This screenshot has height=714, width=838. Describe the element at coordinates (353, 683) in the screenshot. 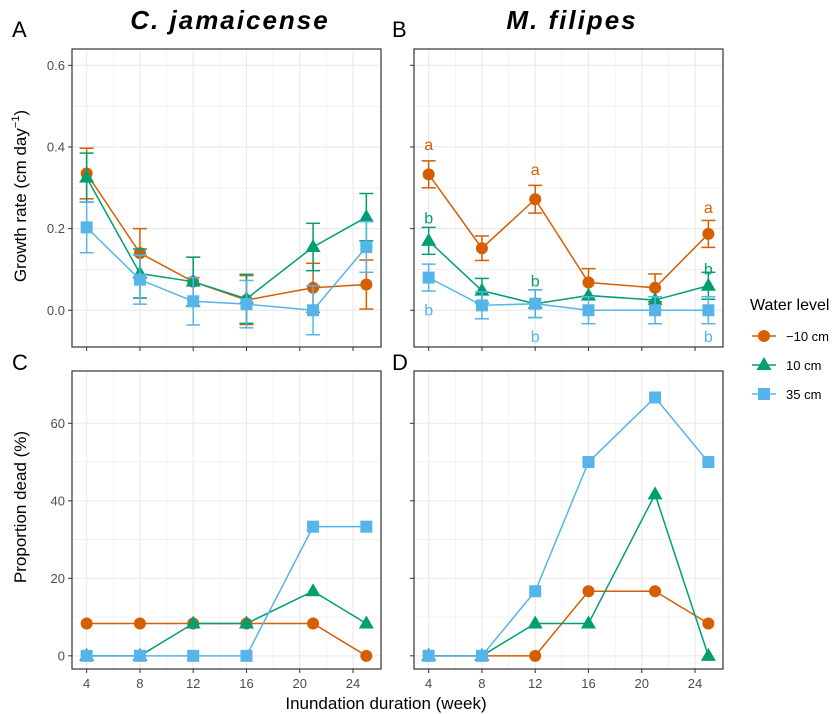

I see `x-tick-label: 24` at that location.